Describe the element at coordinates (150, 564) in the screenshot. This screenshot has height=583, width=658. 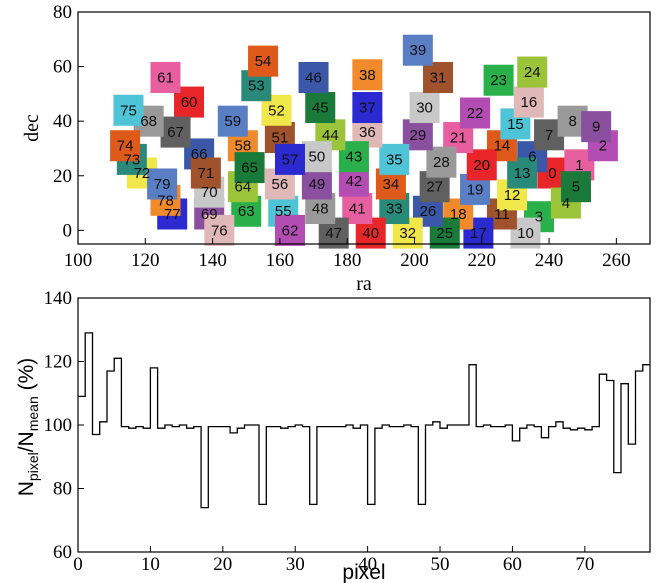
I see `bottom-x-tick-label: 10` at that location.